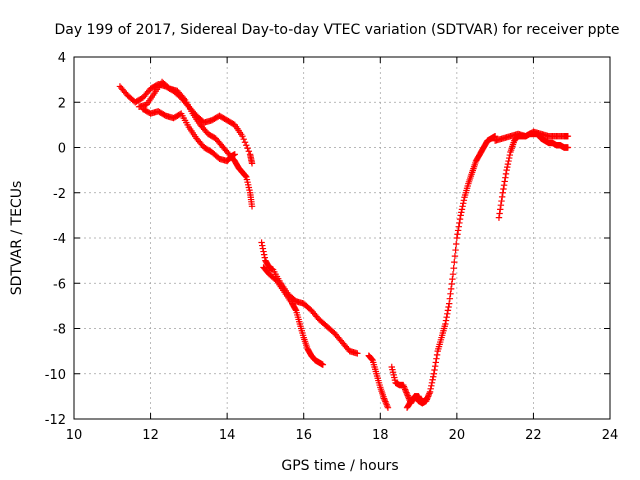 This screenshot has height=480, width=640. I want to click on series-track-c, so click(188, 135).